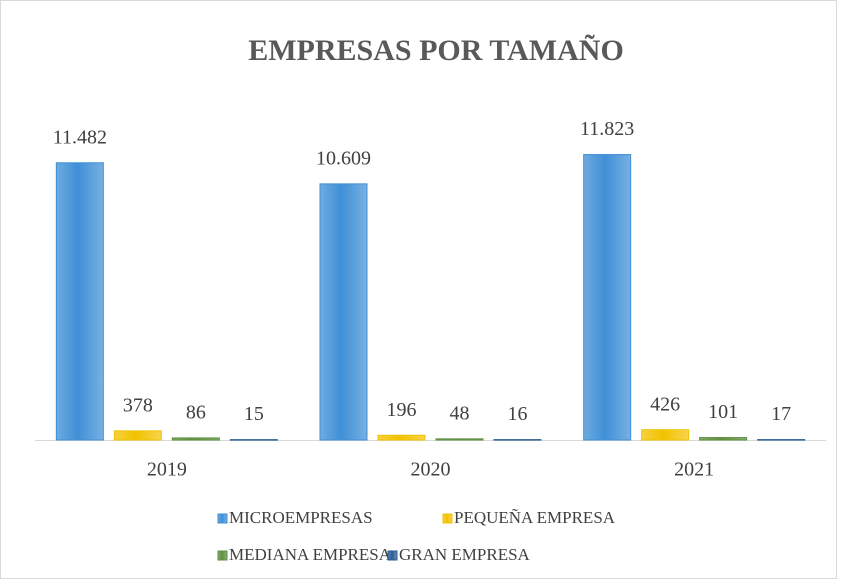 The width and height of the screenshot is (849, 582). What do you see at coordinates (665, 404) in the screenshot?
I see `data-label: 426` at bounding box center [665, 404].